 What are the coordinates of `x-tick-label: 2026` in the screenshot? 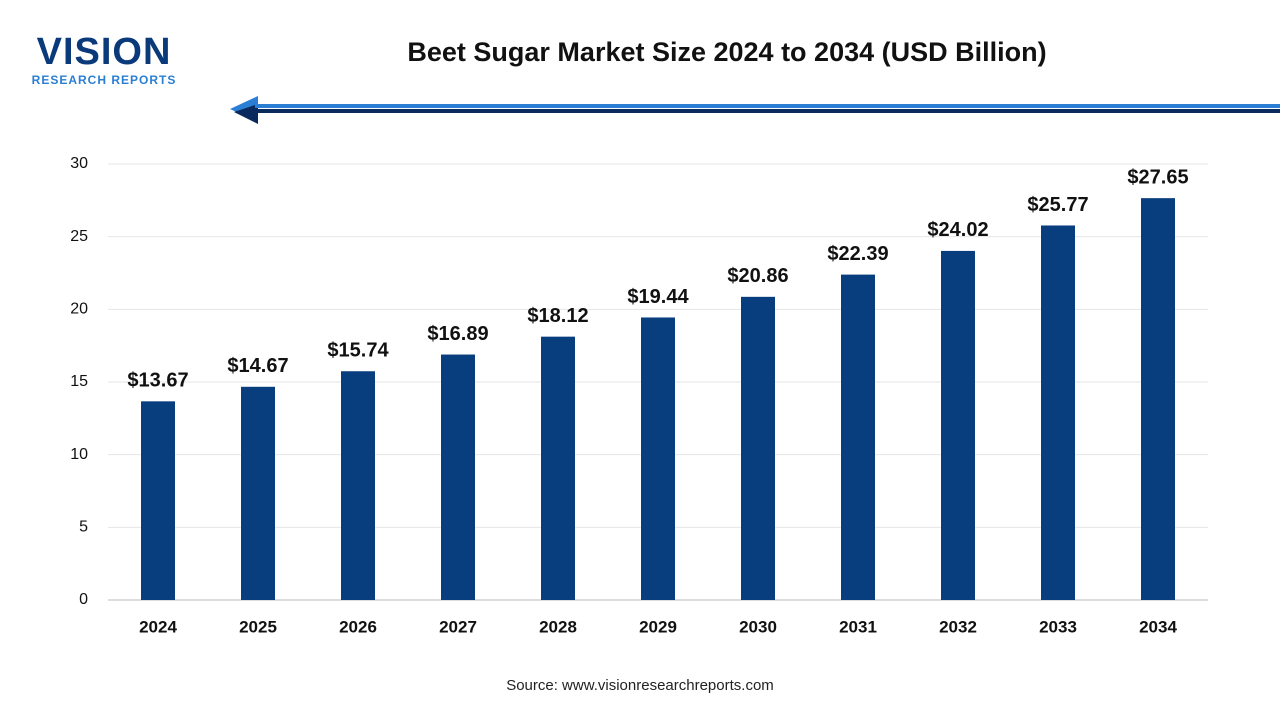 It's located at (358, 626).